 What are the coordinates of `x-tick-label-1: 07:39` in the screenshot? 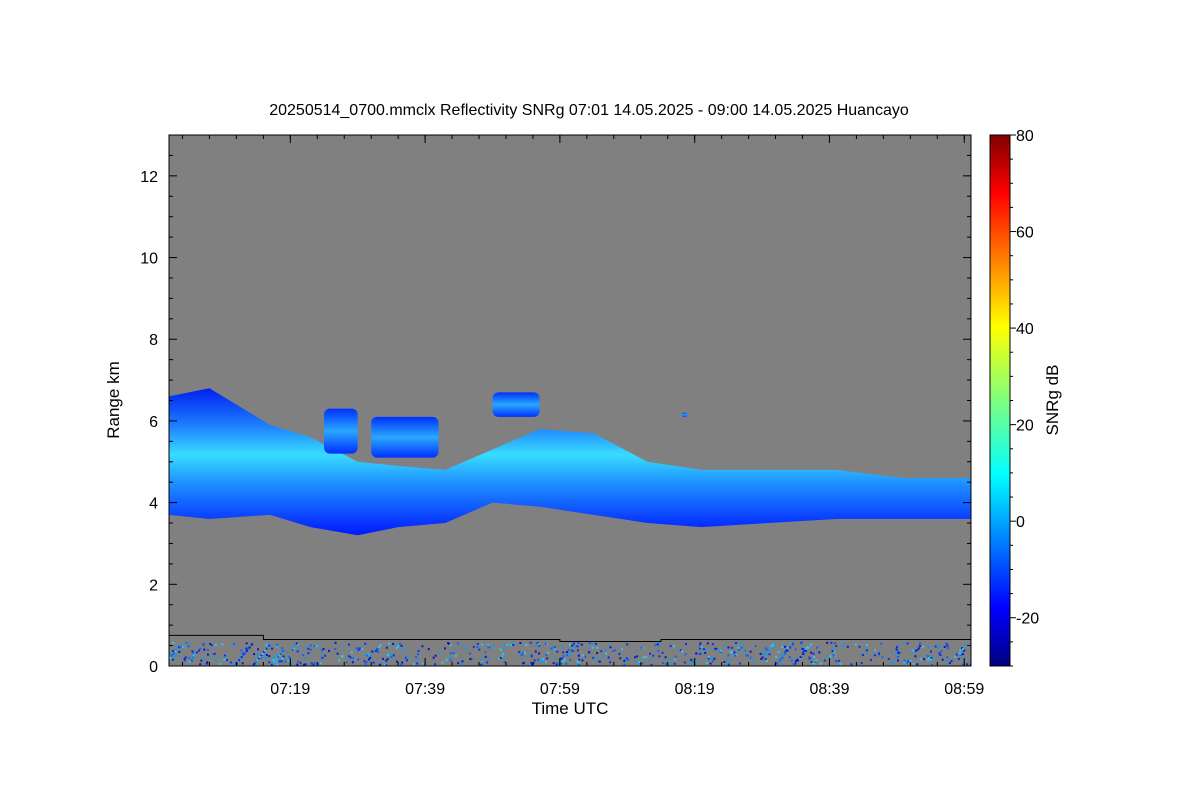 It's located at (425, 689).